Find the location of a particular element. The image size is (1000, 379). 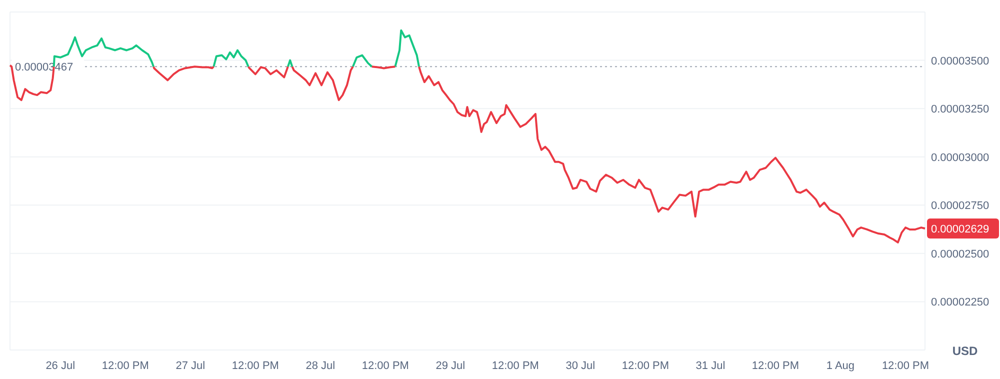

x-tick-label: 26 Jul is located at coordinates (61, 366).